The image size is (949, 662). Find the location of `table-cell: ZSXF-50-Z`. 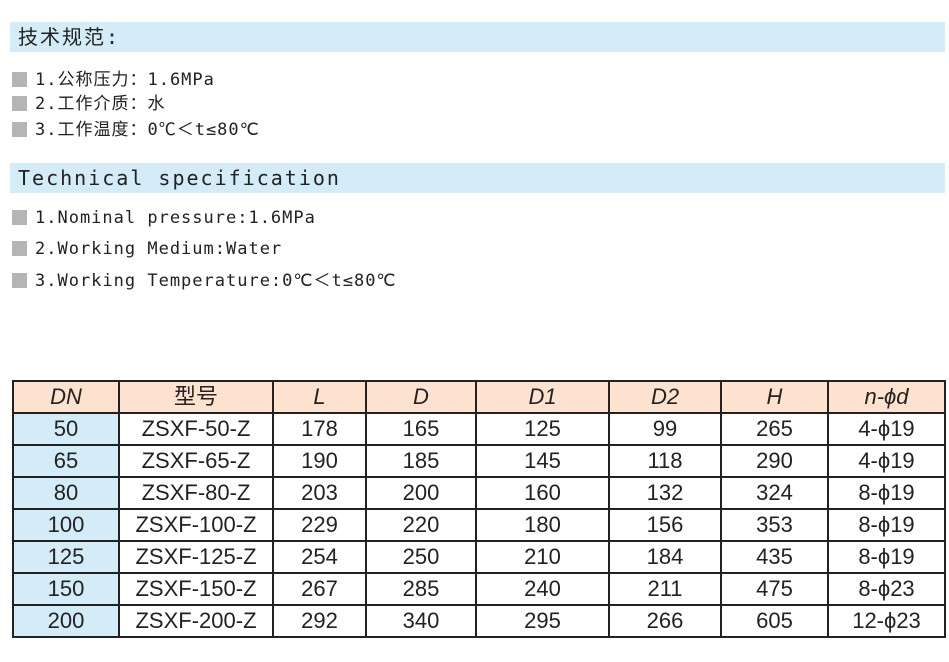

table-cell: ZSXF-50-Z is located at coordinates (196, 429).